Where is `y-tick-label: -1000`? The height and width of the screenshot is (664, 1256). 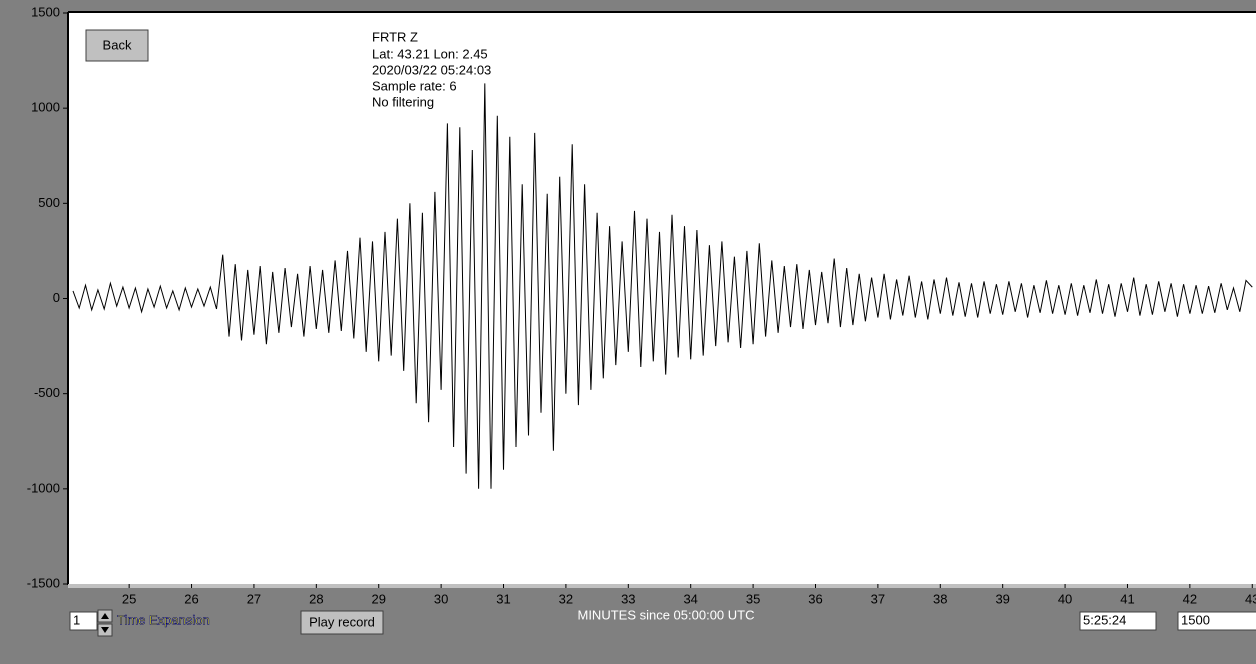
y-tick-label: -1000 is located at coordinates (43, 487).